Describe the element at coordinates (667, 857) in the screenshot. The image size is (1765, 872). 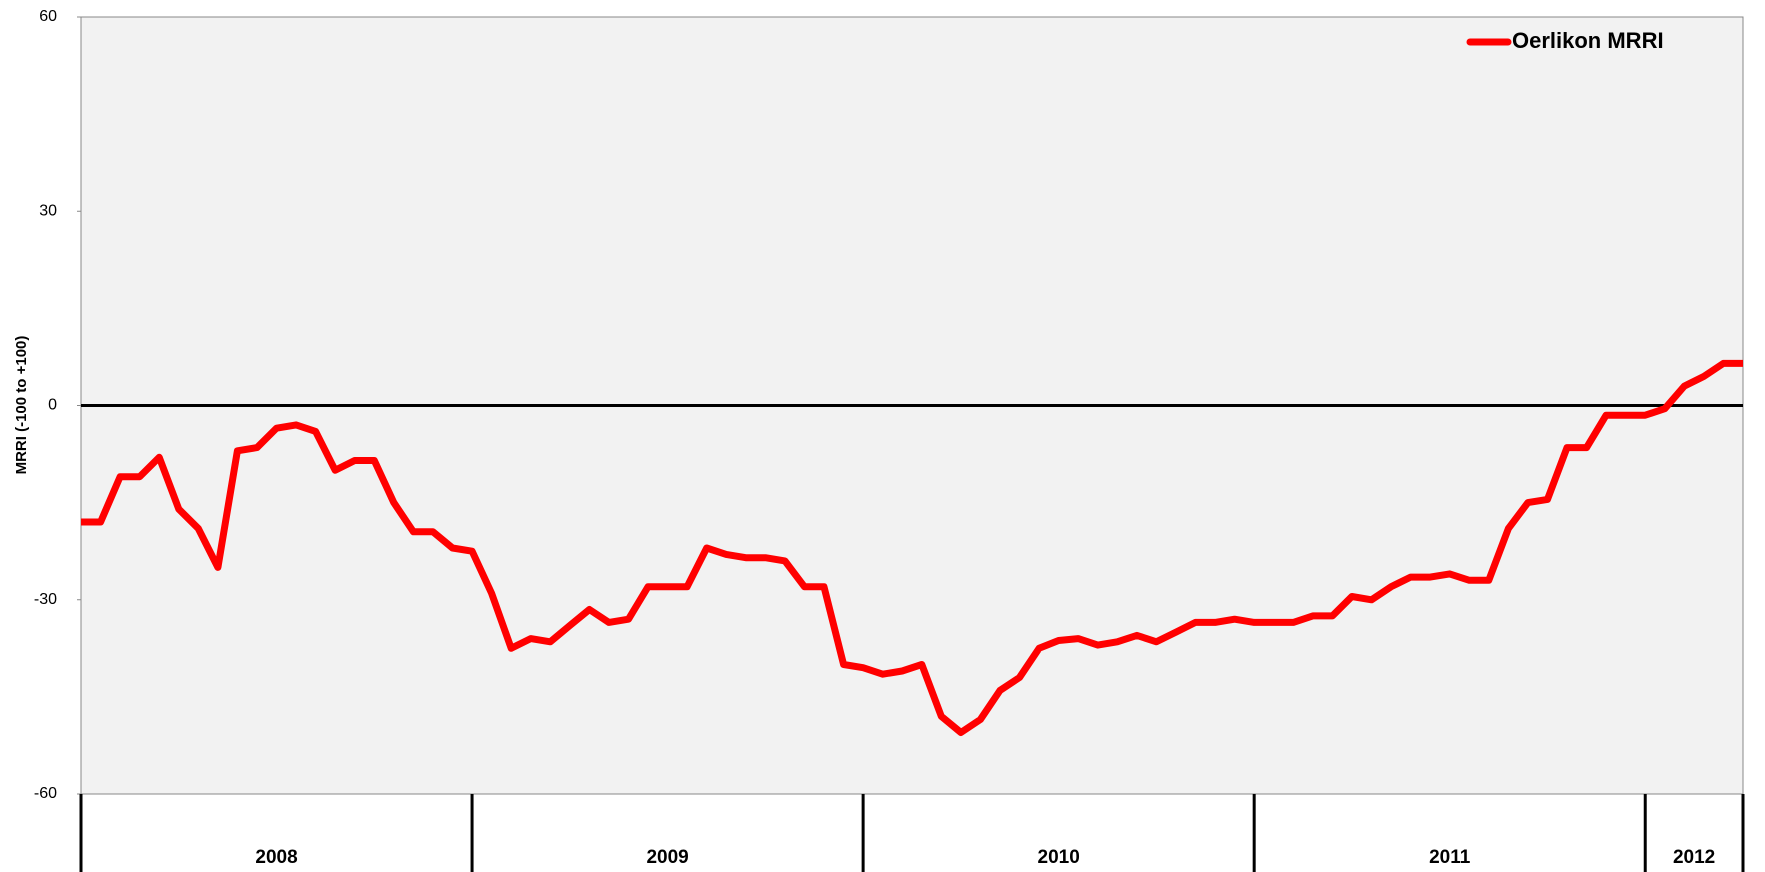
I see `x-band-label: 2009` at that location.